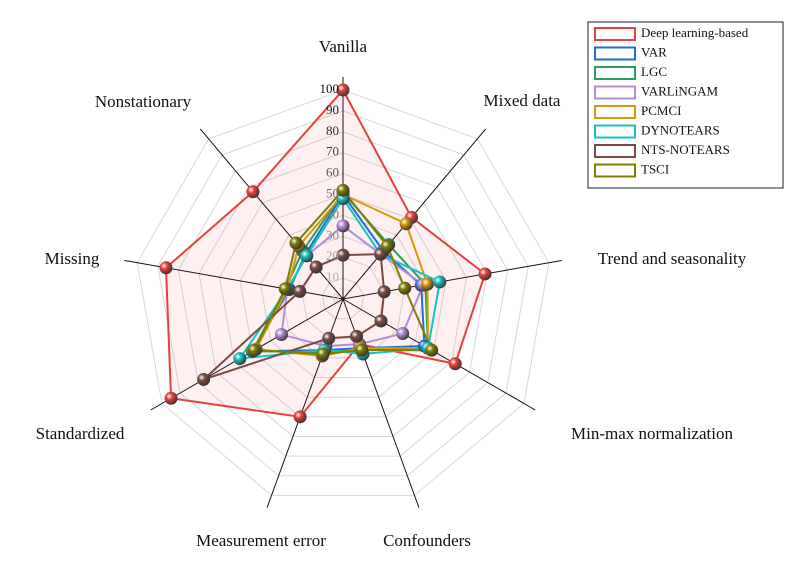  What do you see at coordinates (332, 276) in the screenshot?
I see `r-tick-label: 10` at bounding box center [332, 276].